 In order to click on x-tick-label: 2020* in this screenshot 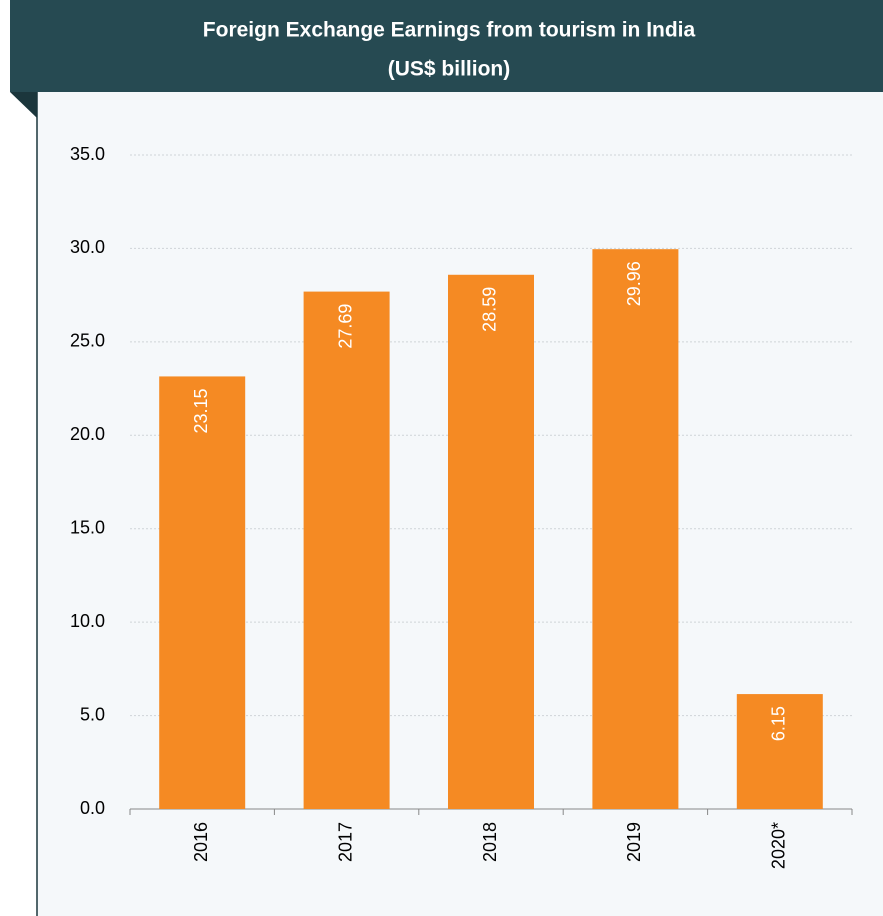, I will do `click(779, 845)`.